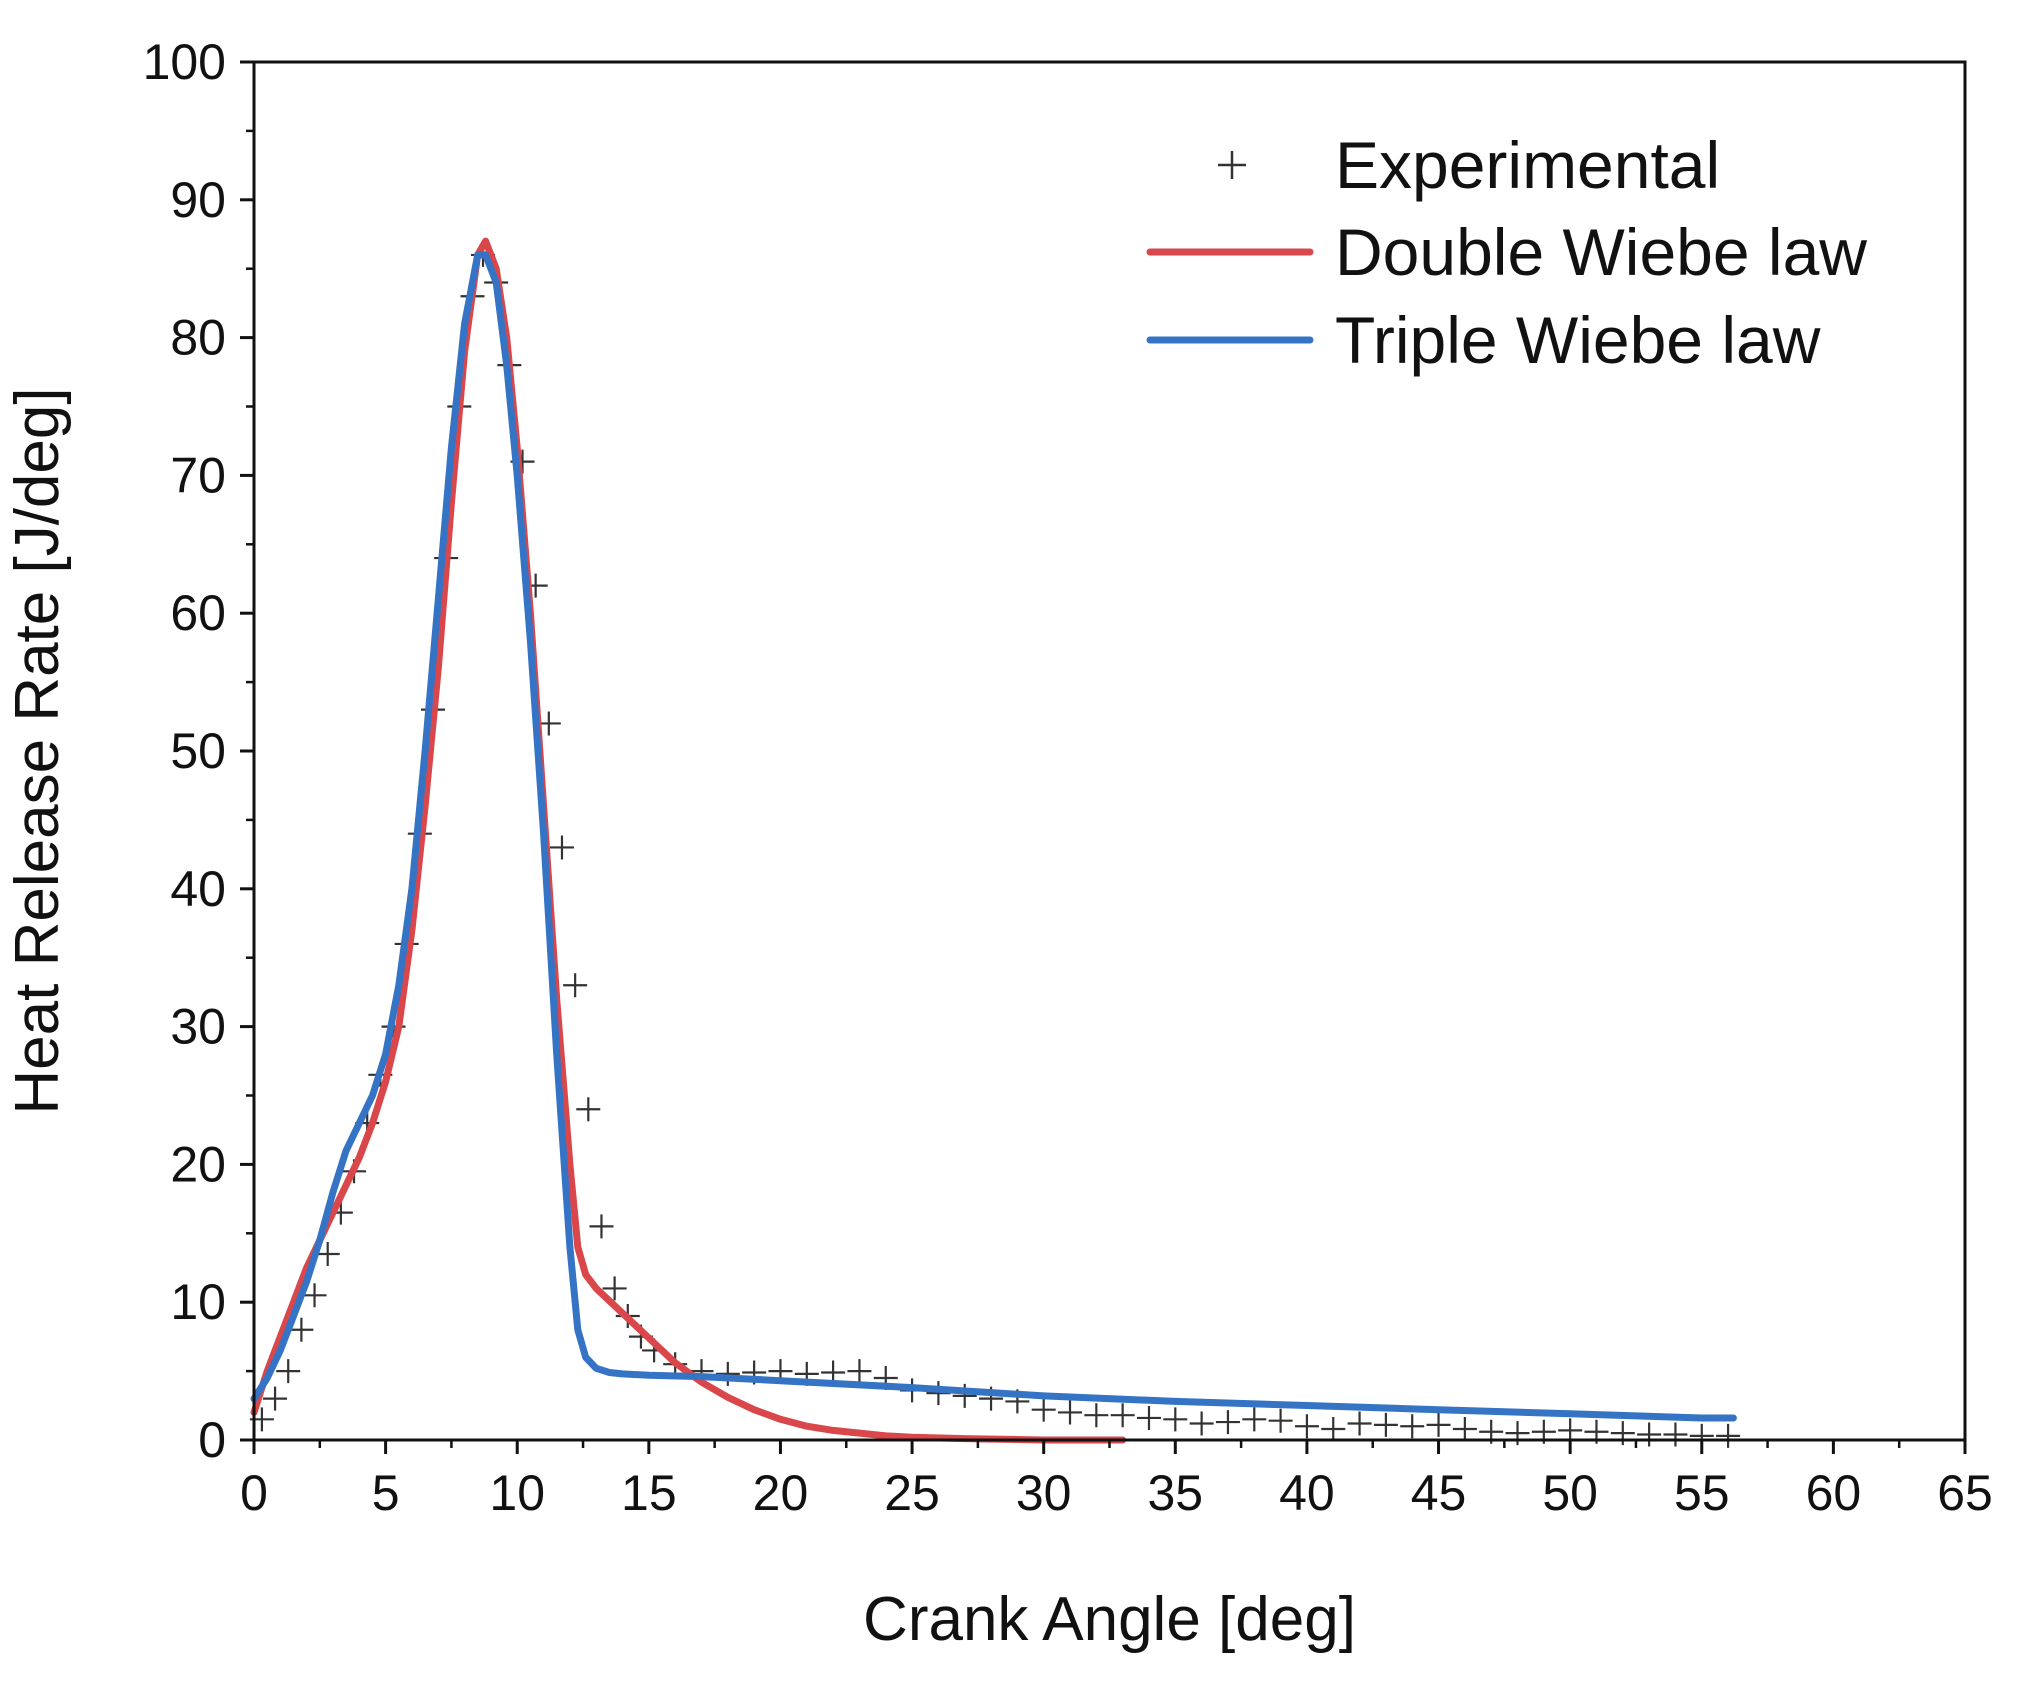 This screenshot has height=1683, width=2021. Describe the element at coordinates (1232, 165) in the screenshot. I see `legend-plus-marker-icon` at that location.